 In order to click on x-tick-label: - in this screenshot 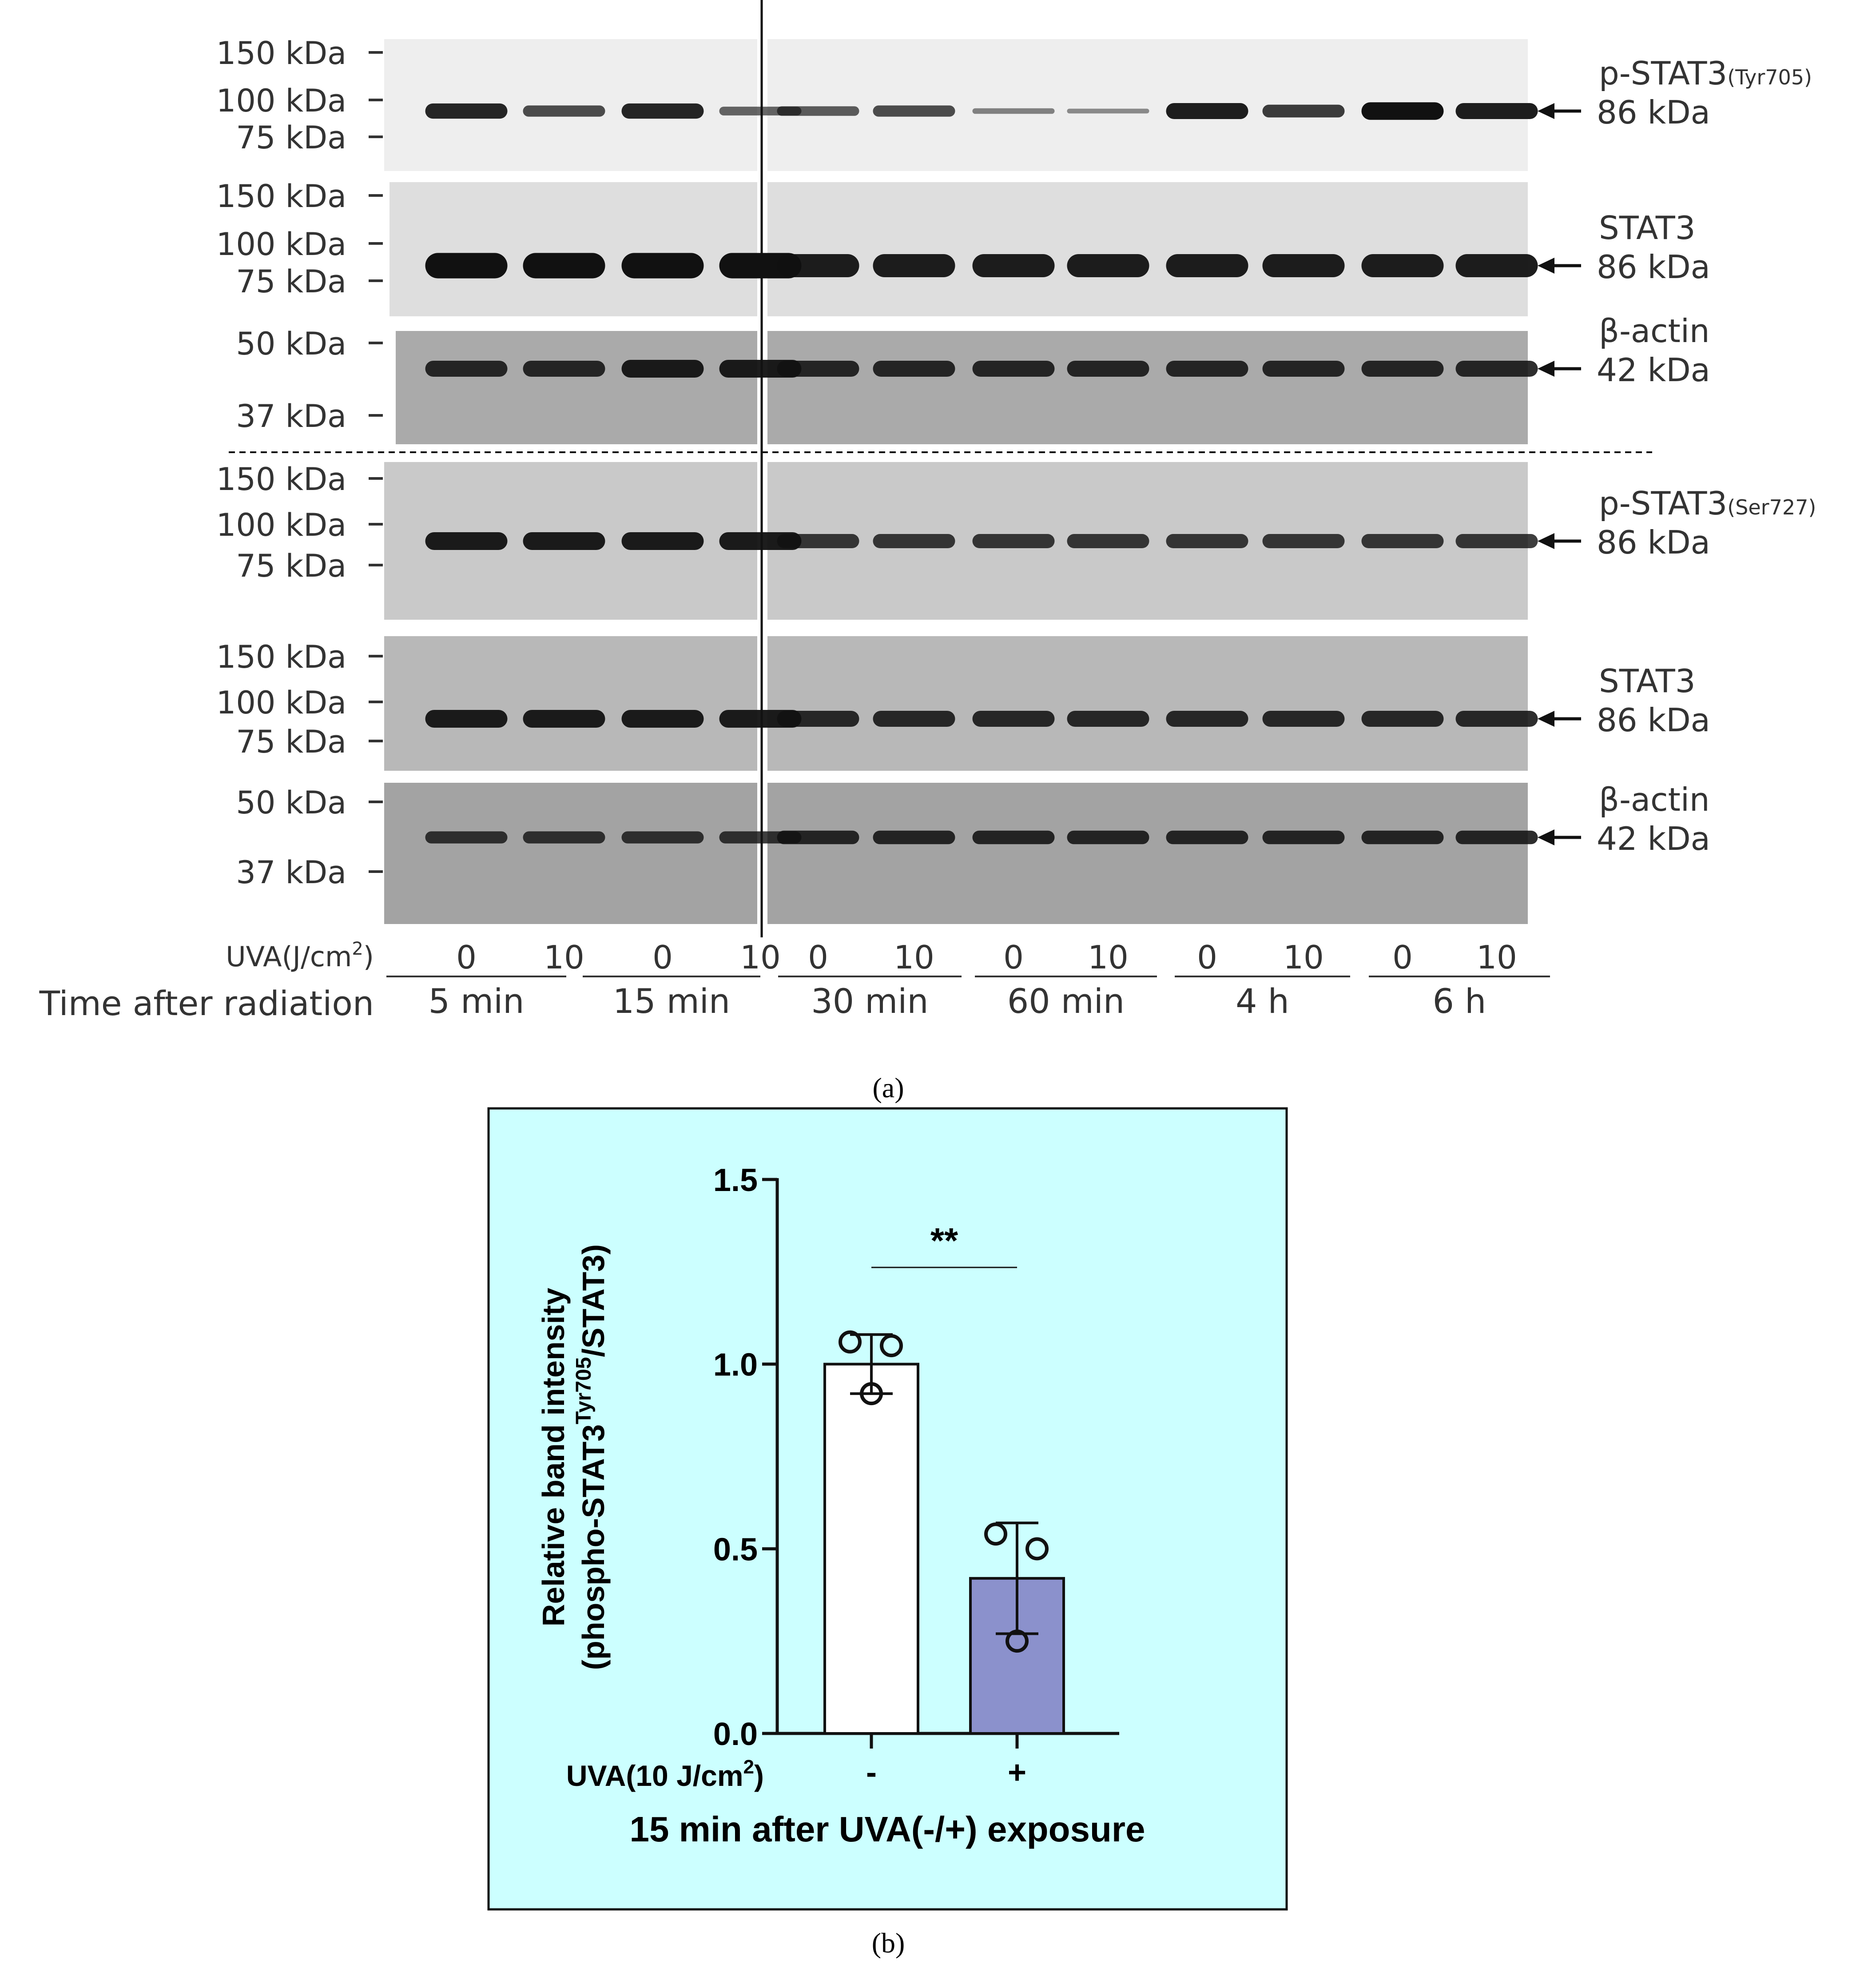, I will do `click(871, 1772)`.